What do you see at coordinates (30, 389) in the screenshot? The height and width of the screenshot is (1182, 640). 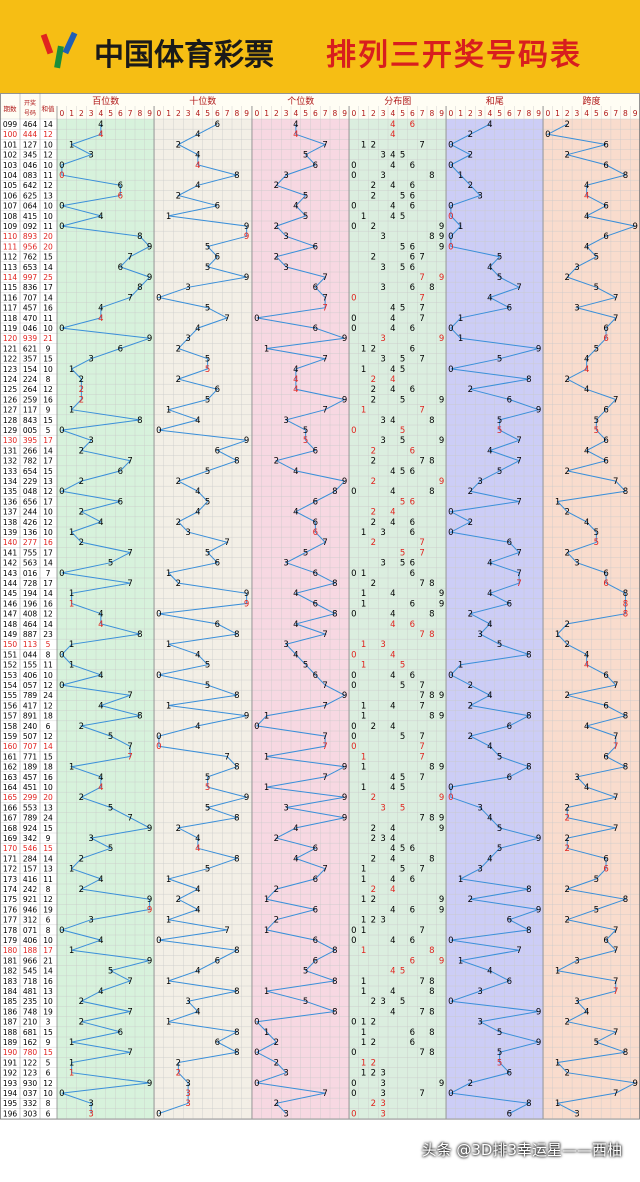 I see `award-number-cell: 264` at bounding box center [30, 389].